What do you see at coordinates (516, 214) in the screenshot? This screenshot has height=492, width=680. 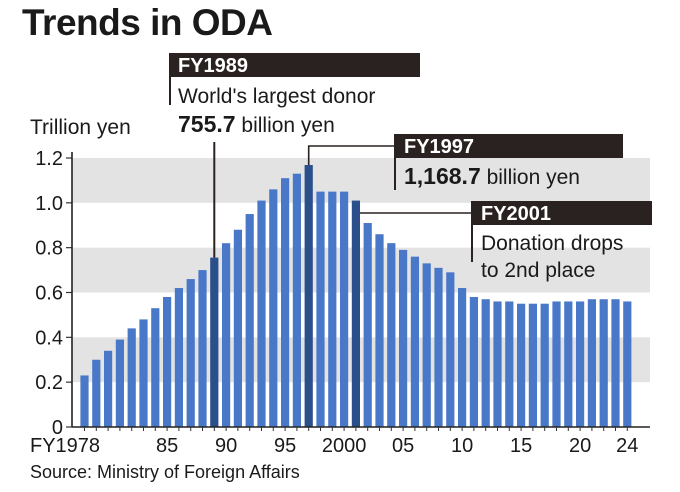 I see `annotation-tag-fy2001: FY2001` at bounding box center [516, 214].